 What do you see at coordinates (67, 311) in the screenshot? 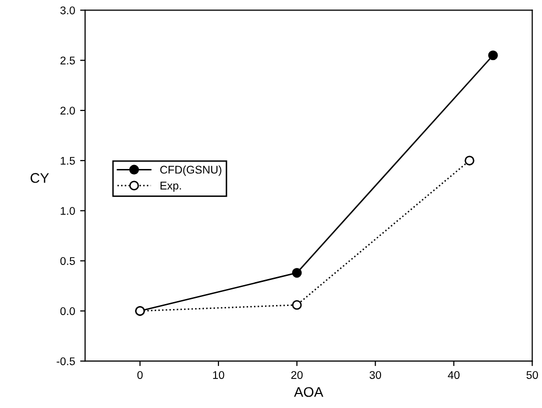
I see `y-tick-label: 0.0` at bounding box center [67, 311].